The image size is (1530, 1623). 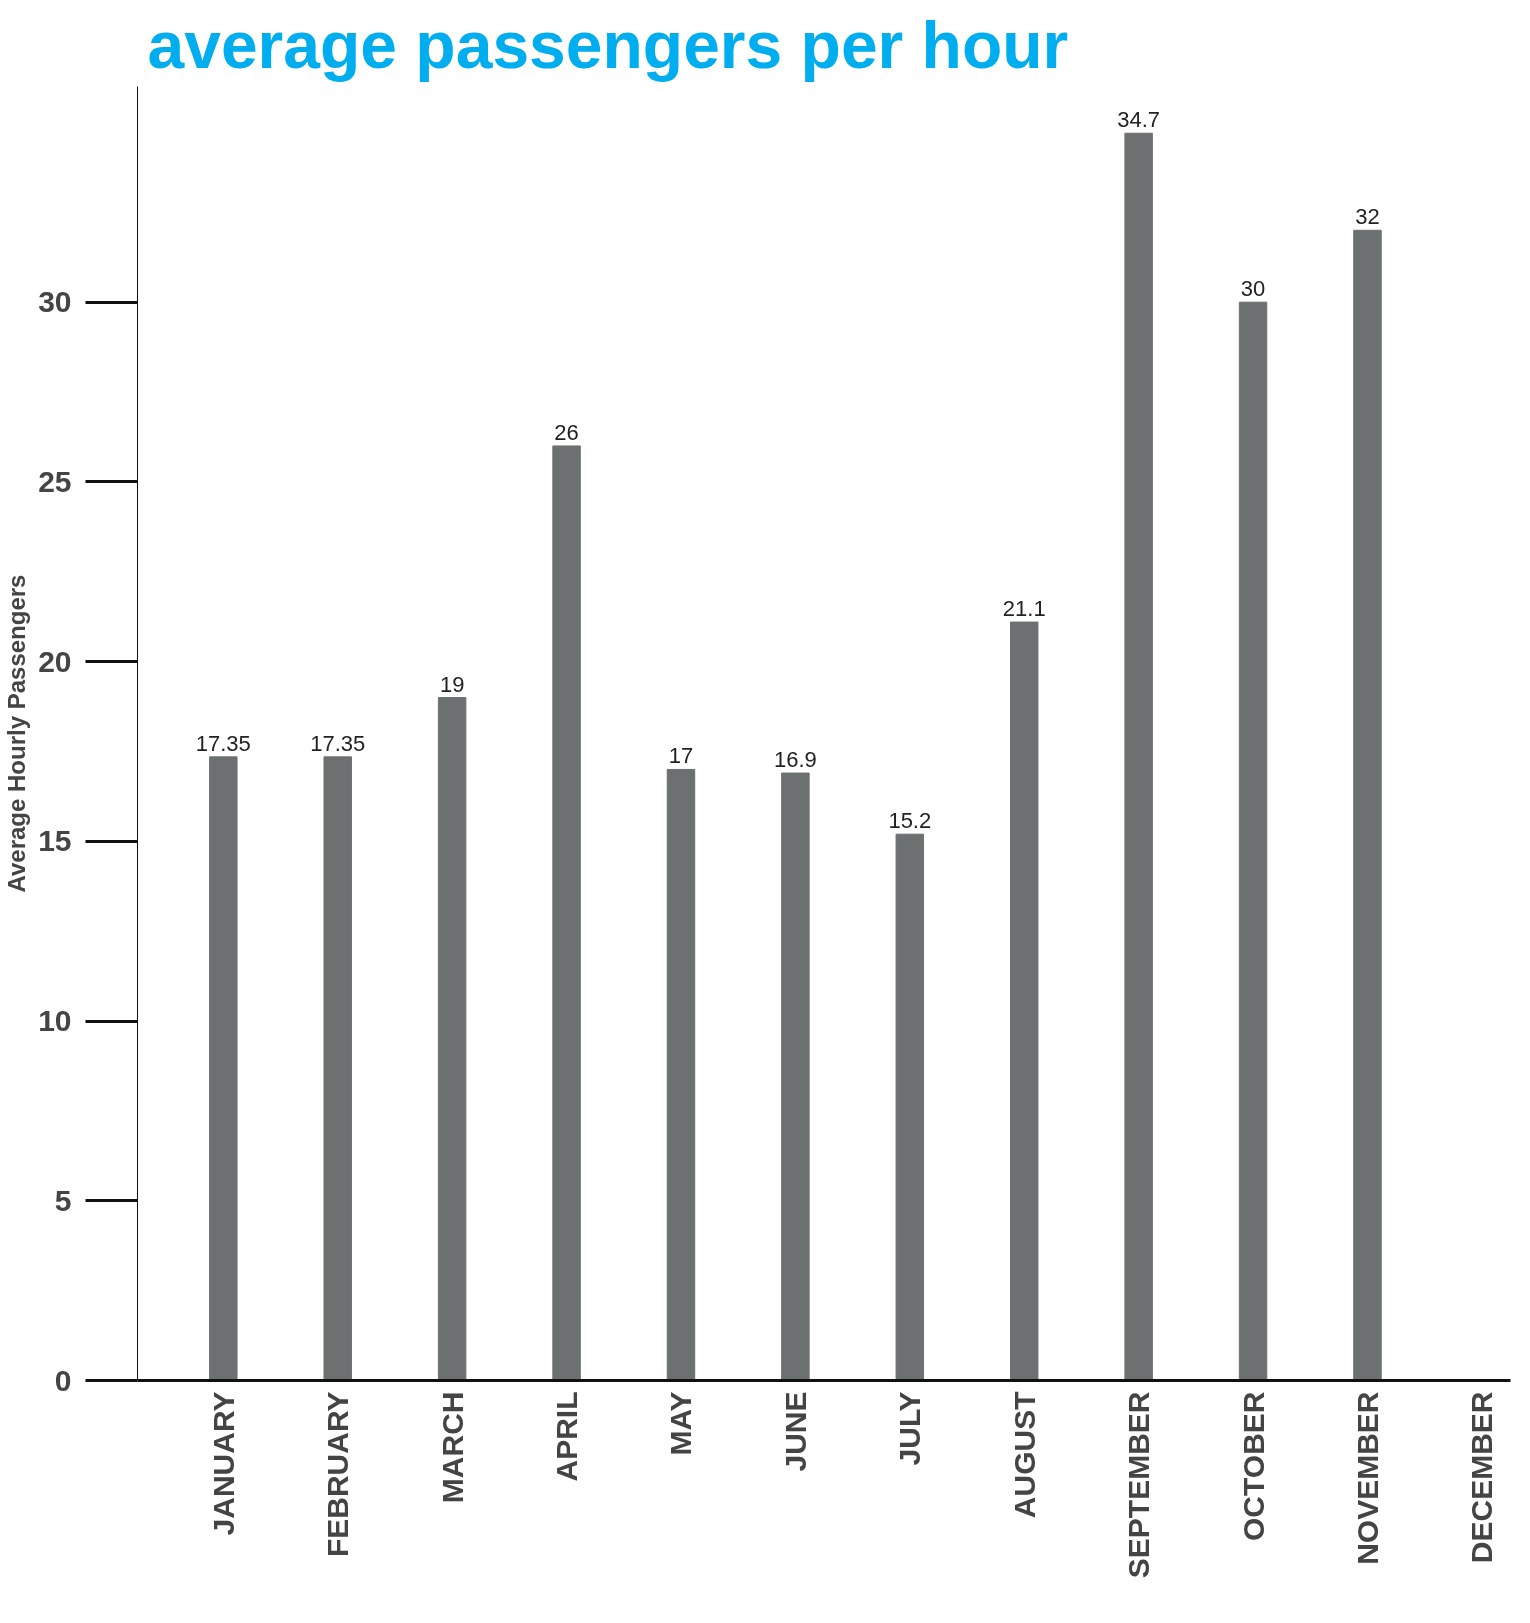 What do you see at coordinates (63, 1380) in the screenshot?
I see `y-tick-label: 0` at bounding box center [63, 1380].